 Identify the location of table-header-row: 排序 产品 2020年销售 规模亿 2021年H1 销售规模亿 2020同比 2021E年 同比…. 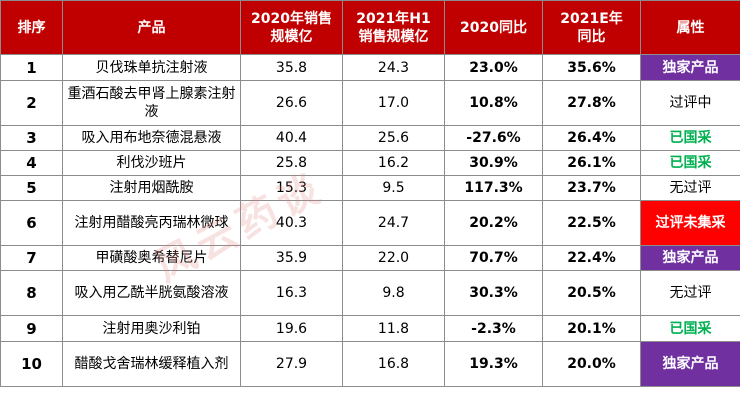
(370, 27).